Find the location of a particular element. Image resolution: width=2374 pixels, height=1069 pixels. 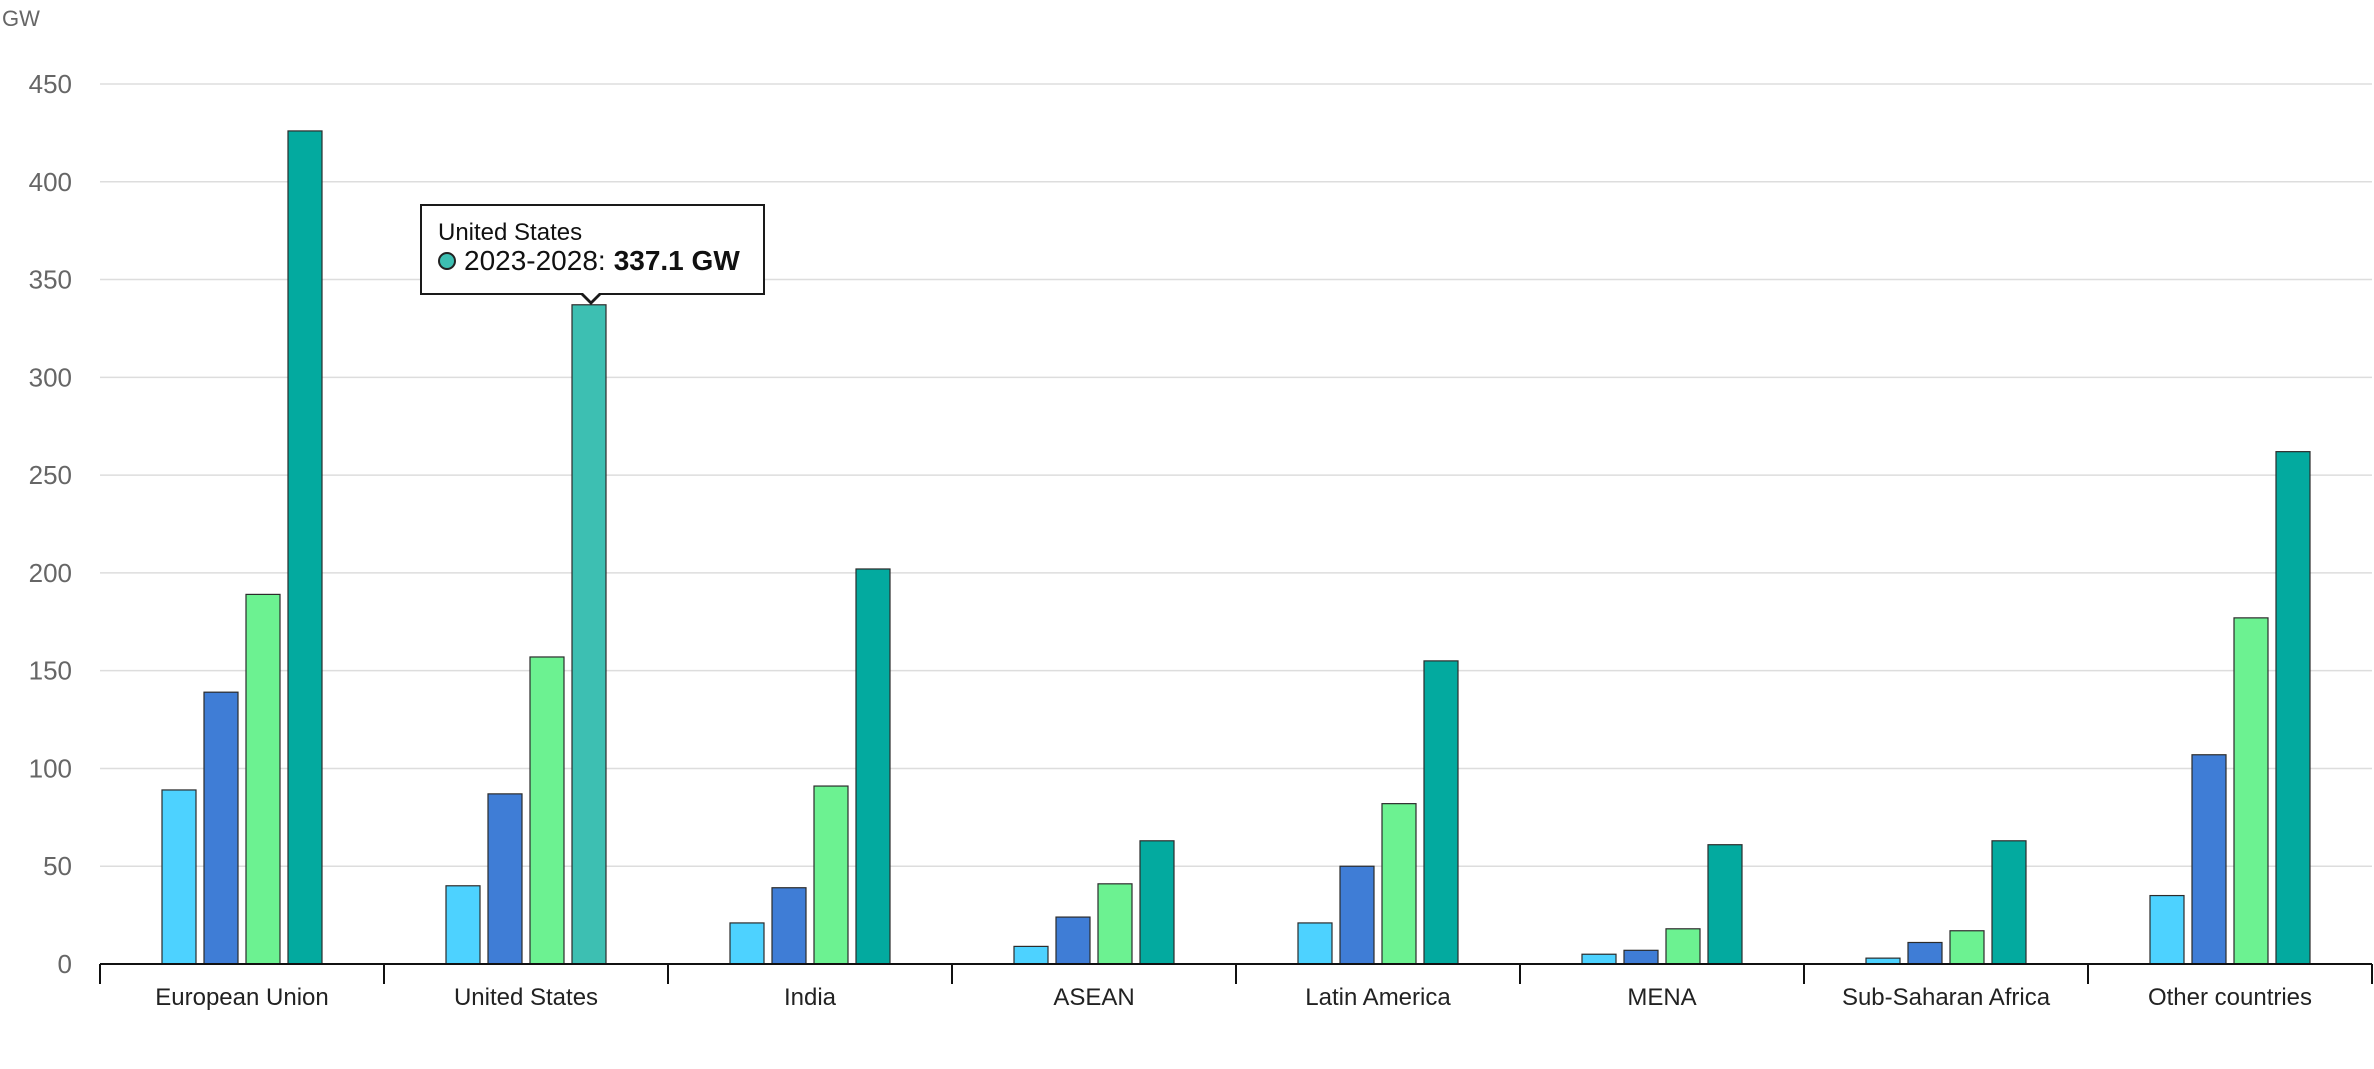

x-tick-label: MENA is located at coordinates (1661, 997).